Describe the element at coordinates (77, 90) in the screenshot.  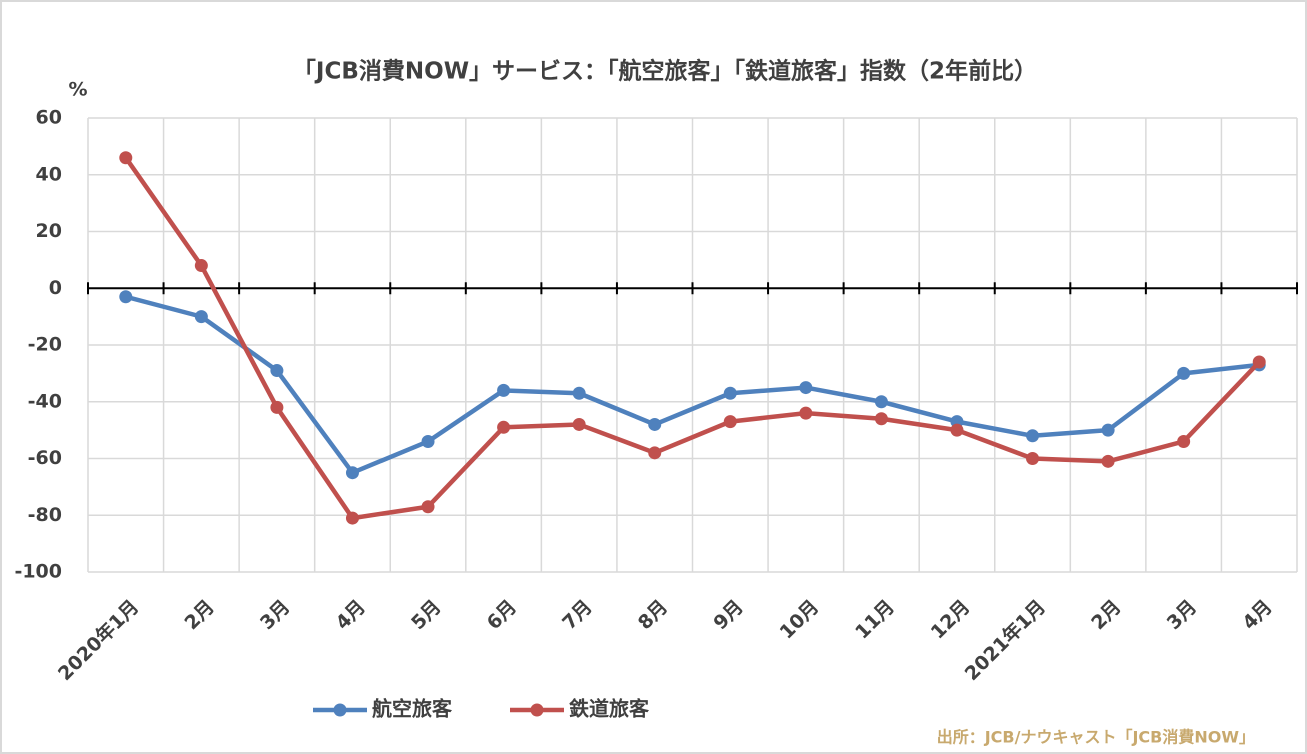
I see `y-axis-label: %` at that location.